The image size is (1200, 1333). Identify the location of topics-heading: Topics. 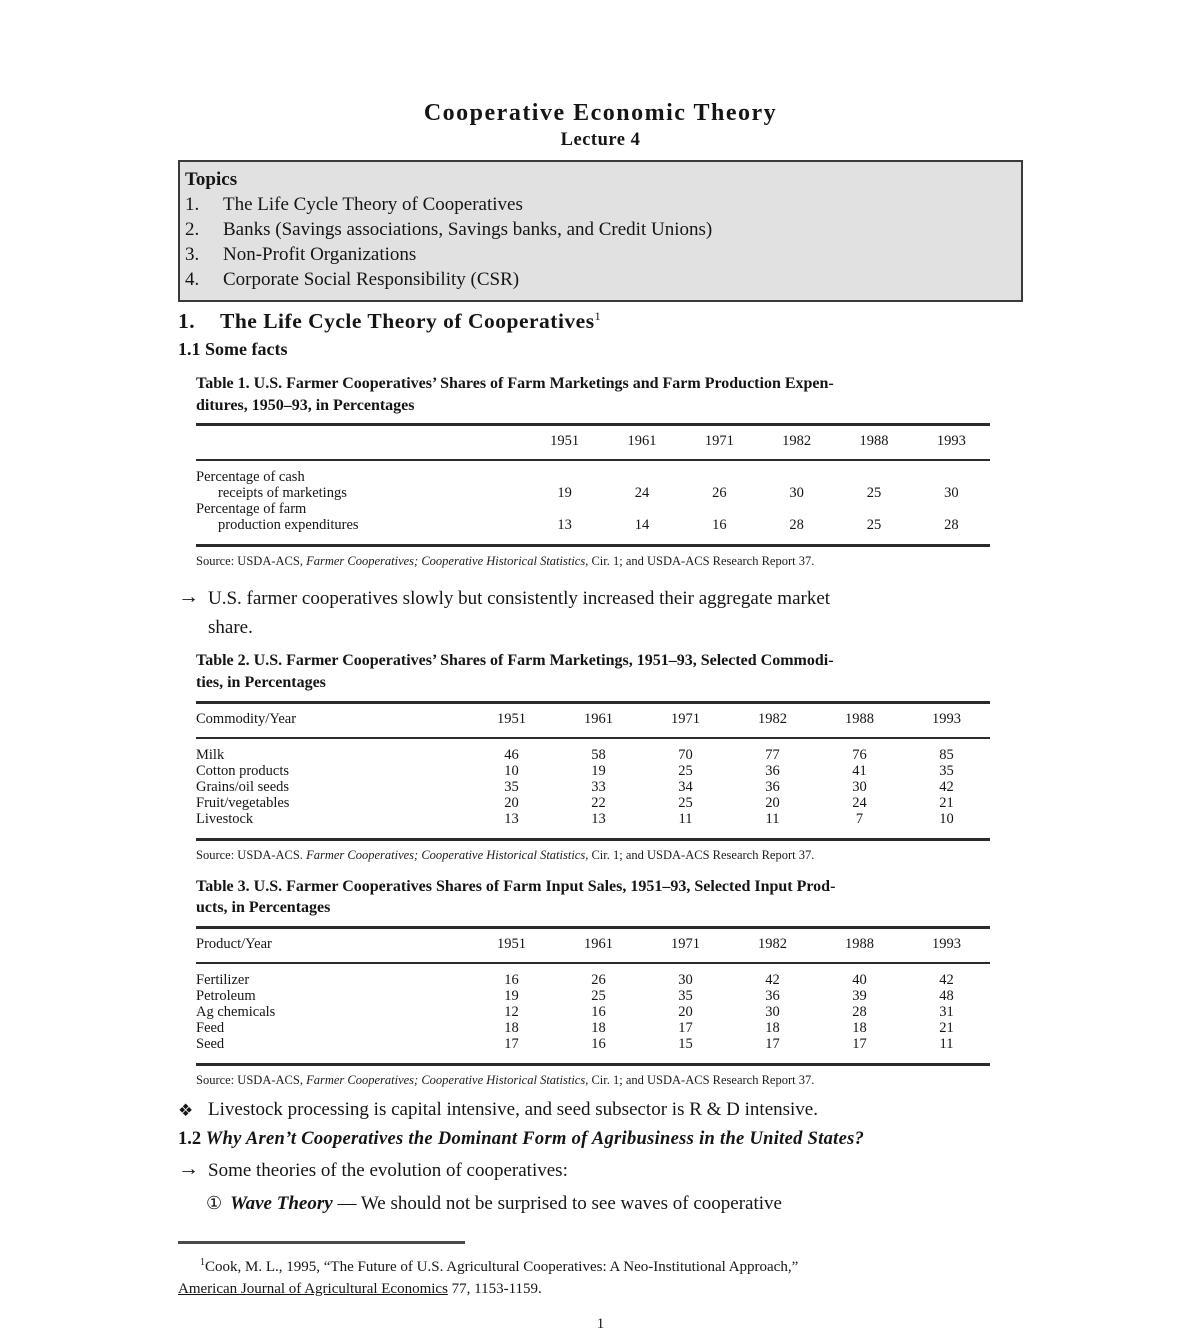
(211, 179).